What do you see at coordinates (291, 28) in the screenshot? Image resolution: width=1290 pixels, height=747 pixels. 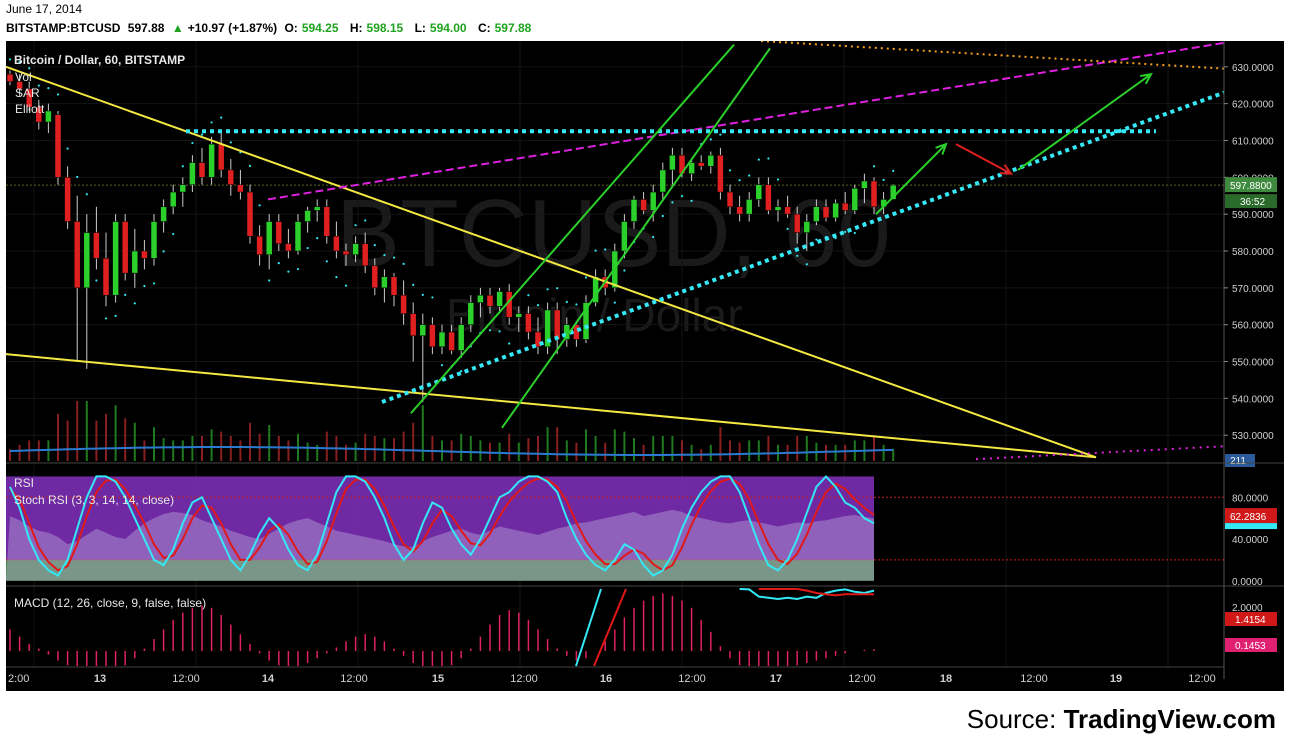 I see `open-label: O:` at bounding box center [291, 28].